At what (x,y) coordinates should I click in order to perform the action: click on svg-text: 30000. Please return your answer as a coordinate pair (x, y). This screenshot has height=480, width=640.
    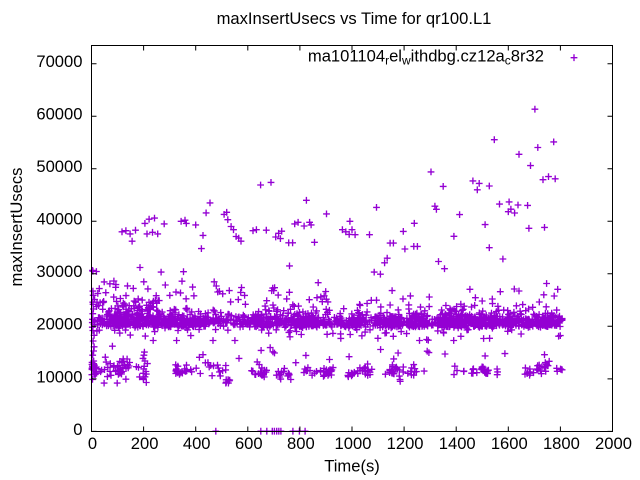
    Looking at the image, I should click on (59, 271).